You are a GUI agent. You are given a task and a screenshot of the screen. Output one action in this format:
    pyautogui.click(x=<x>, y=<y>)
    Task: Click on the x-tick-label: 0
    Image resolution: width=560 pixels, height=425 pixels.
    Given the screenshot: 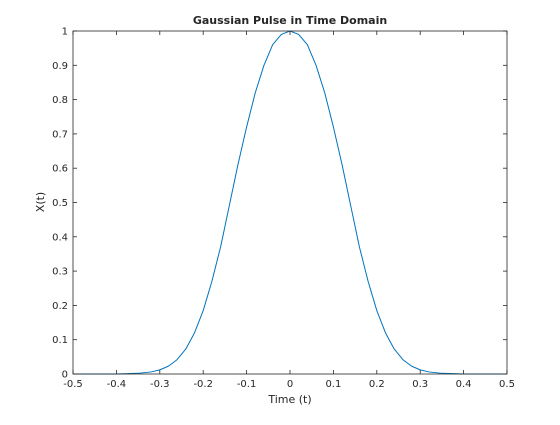 What is the action you would take?
    pyautogui.click(x=290, y=384)
    